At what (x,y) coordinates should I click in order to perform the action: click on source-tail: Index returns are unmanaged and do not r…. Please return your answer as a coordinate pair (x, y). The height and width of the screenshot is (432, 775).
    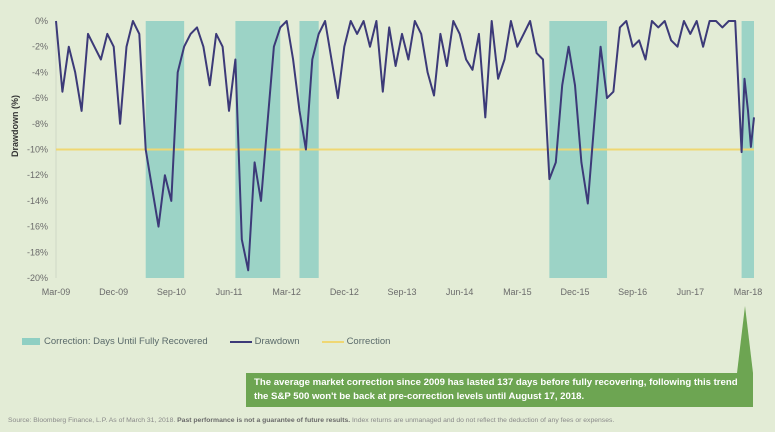
    Looking at the image, I should click on (483, 420).